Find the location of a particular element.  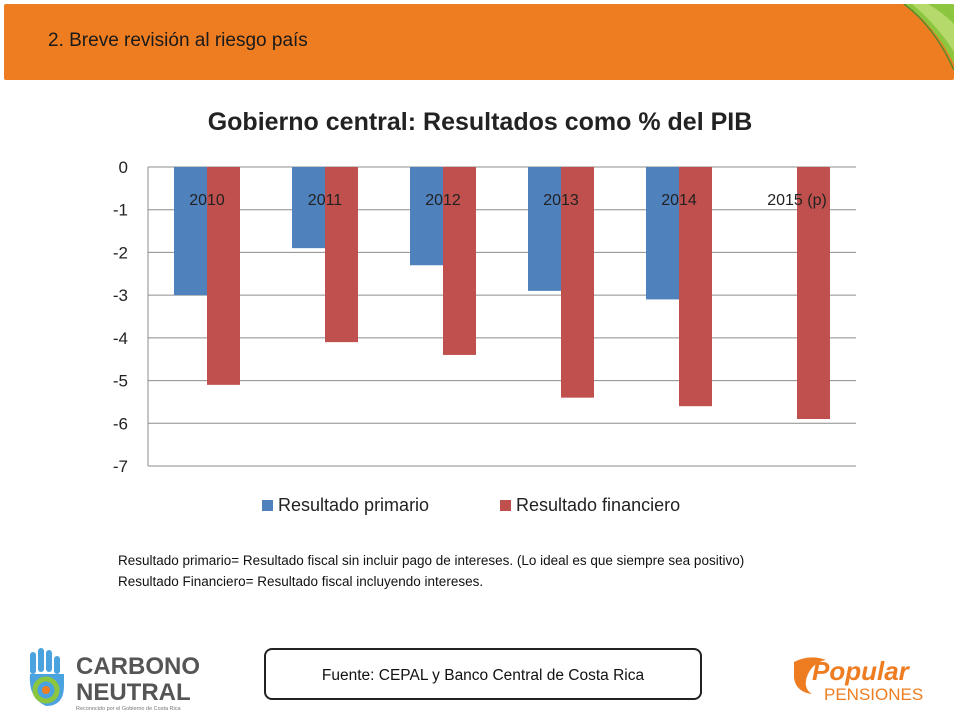

x-tick-label: 2010 is located at coordinates (207, 200).